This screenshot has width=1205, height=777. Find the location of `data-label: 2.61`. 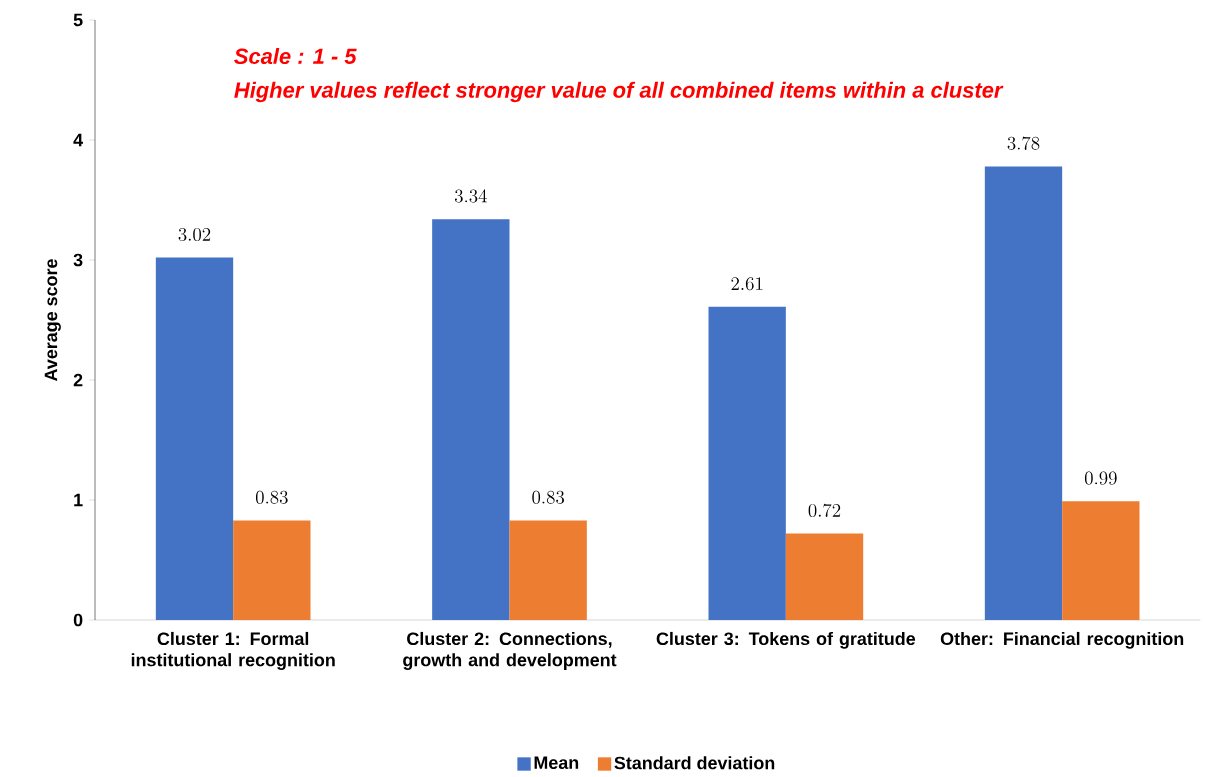

data-label: 2.61 is located at coordinates (747, 284).